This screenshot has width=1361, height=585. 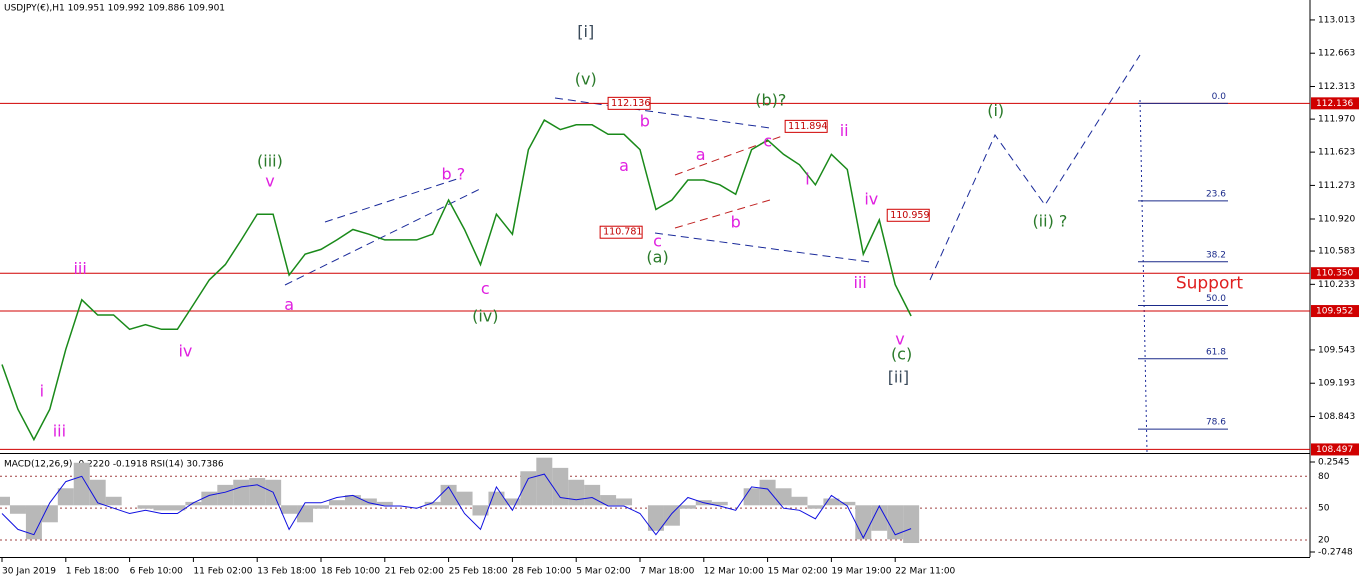 What do you see at coordinates (1336, 384) in the screenshot?
I see `y-tick-label: 109.193` at bounding box center [1336, 384].